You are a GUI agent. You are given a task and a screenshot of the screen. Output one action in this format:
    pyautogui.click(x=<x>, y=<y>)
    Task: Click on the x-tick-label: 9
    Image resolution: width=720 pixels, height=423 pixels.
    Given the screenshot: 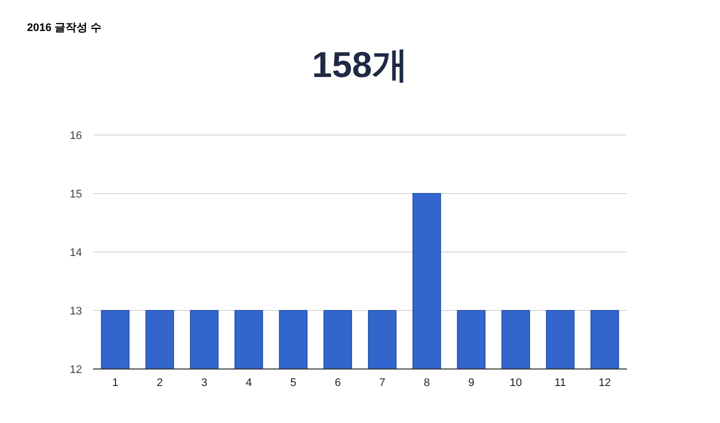 What is the action you would take?
    pyautogui.click(x=471, y=383)
    